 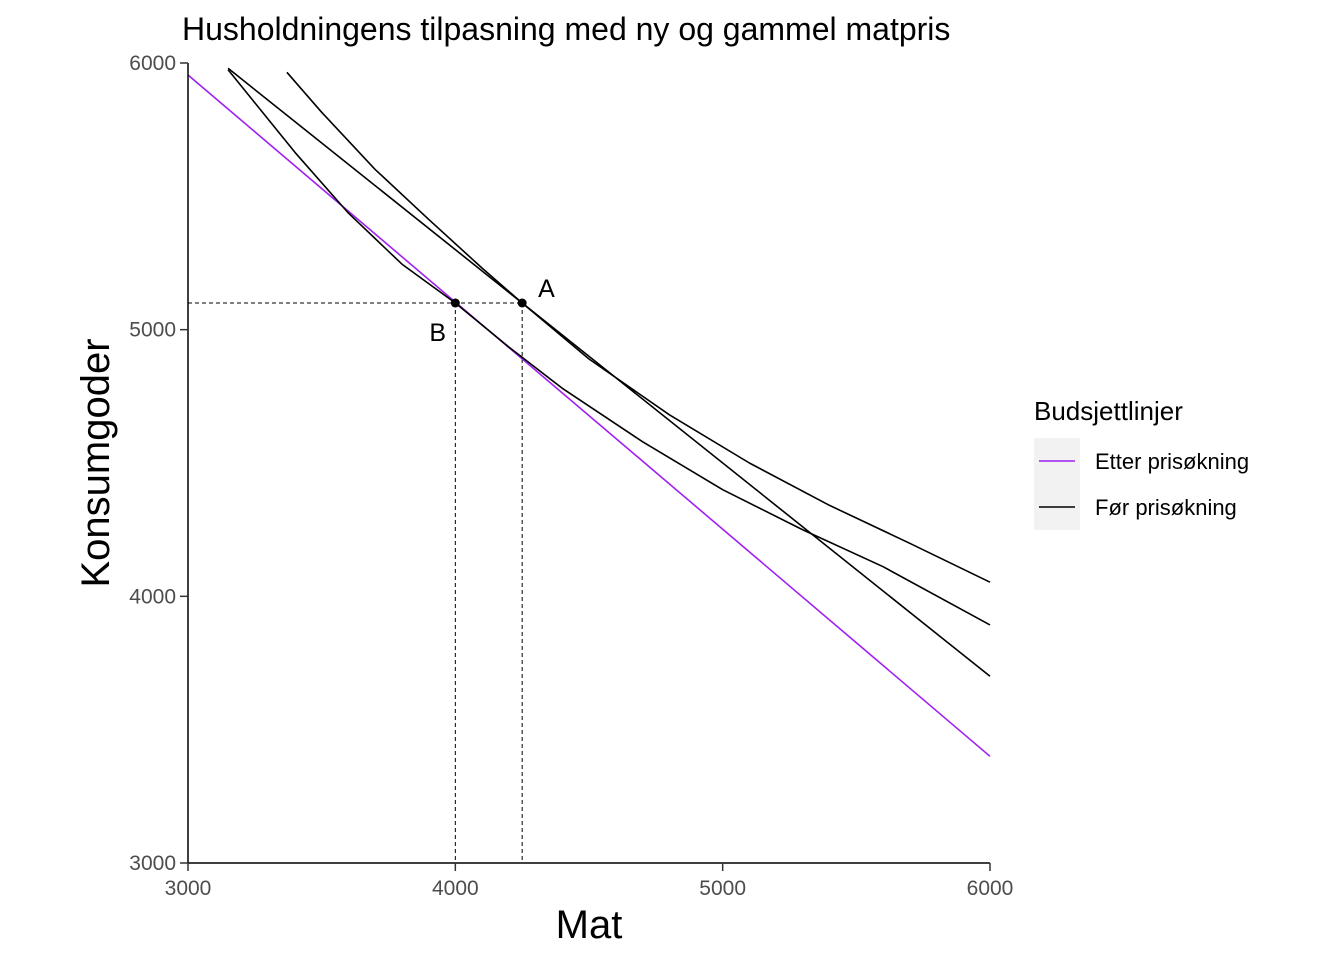 I want to click on x-tick-label: 4000, so click(x=455, y=888).